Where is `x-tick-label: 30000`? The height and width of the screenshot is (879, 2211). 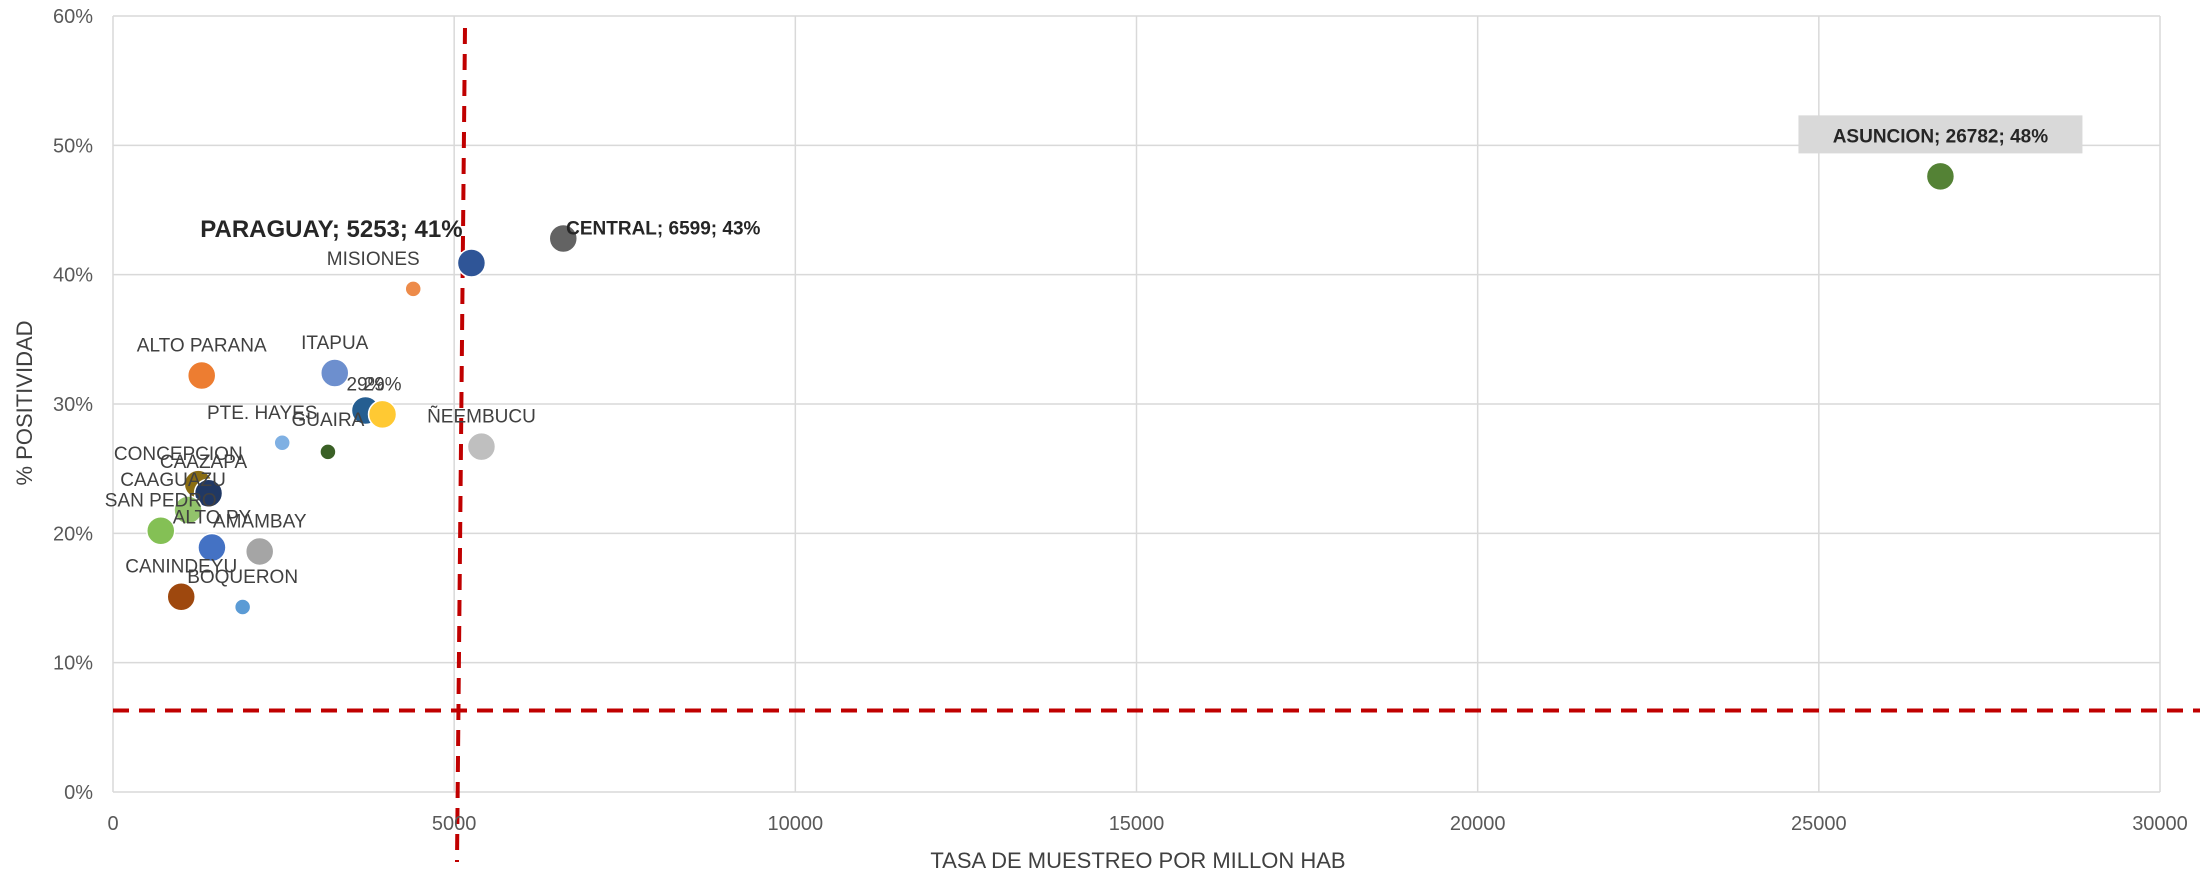
x-tick-label: 30000 is located at coordinates (2160, 824).